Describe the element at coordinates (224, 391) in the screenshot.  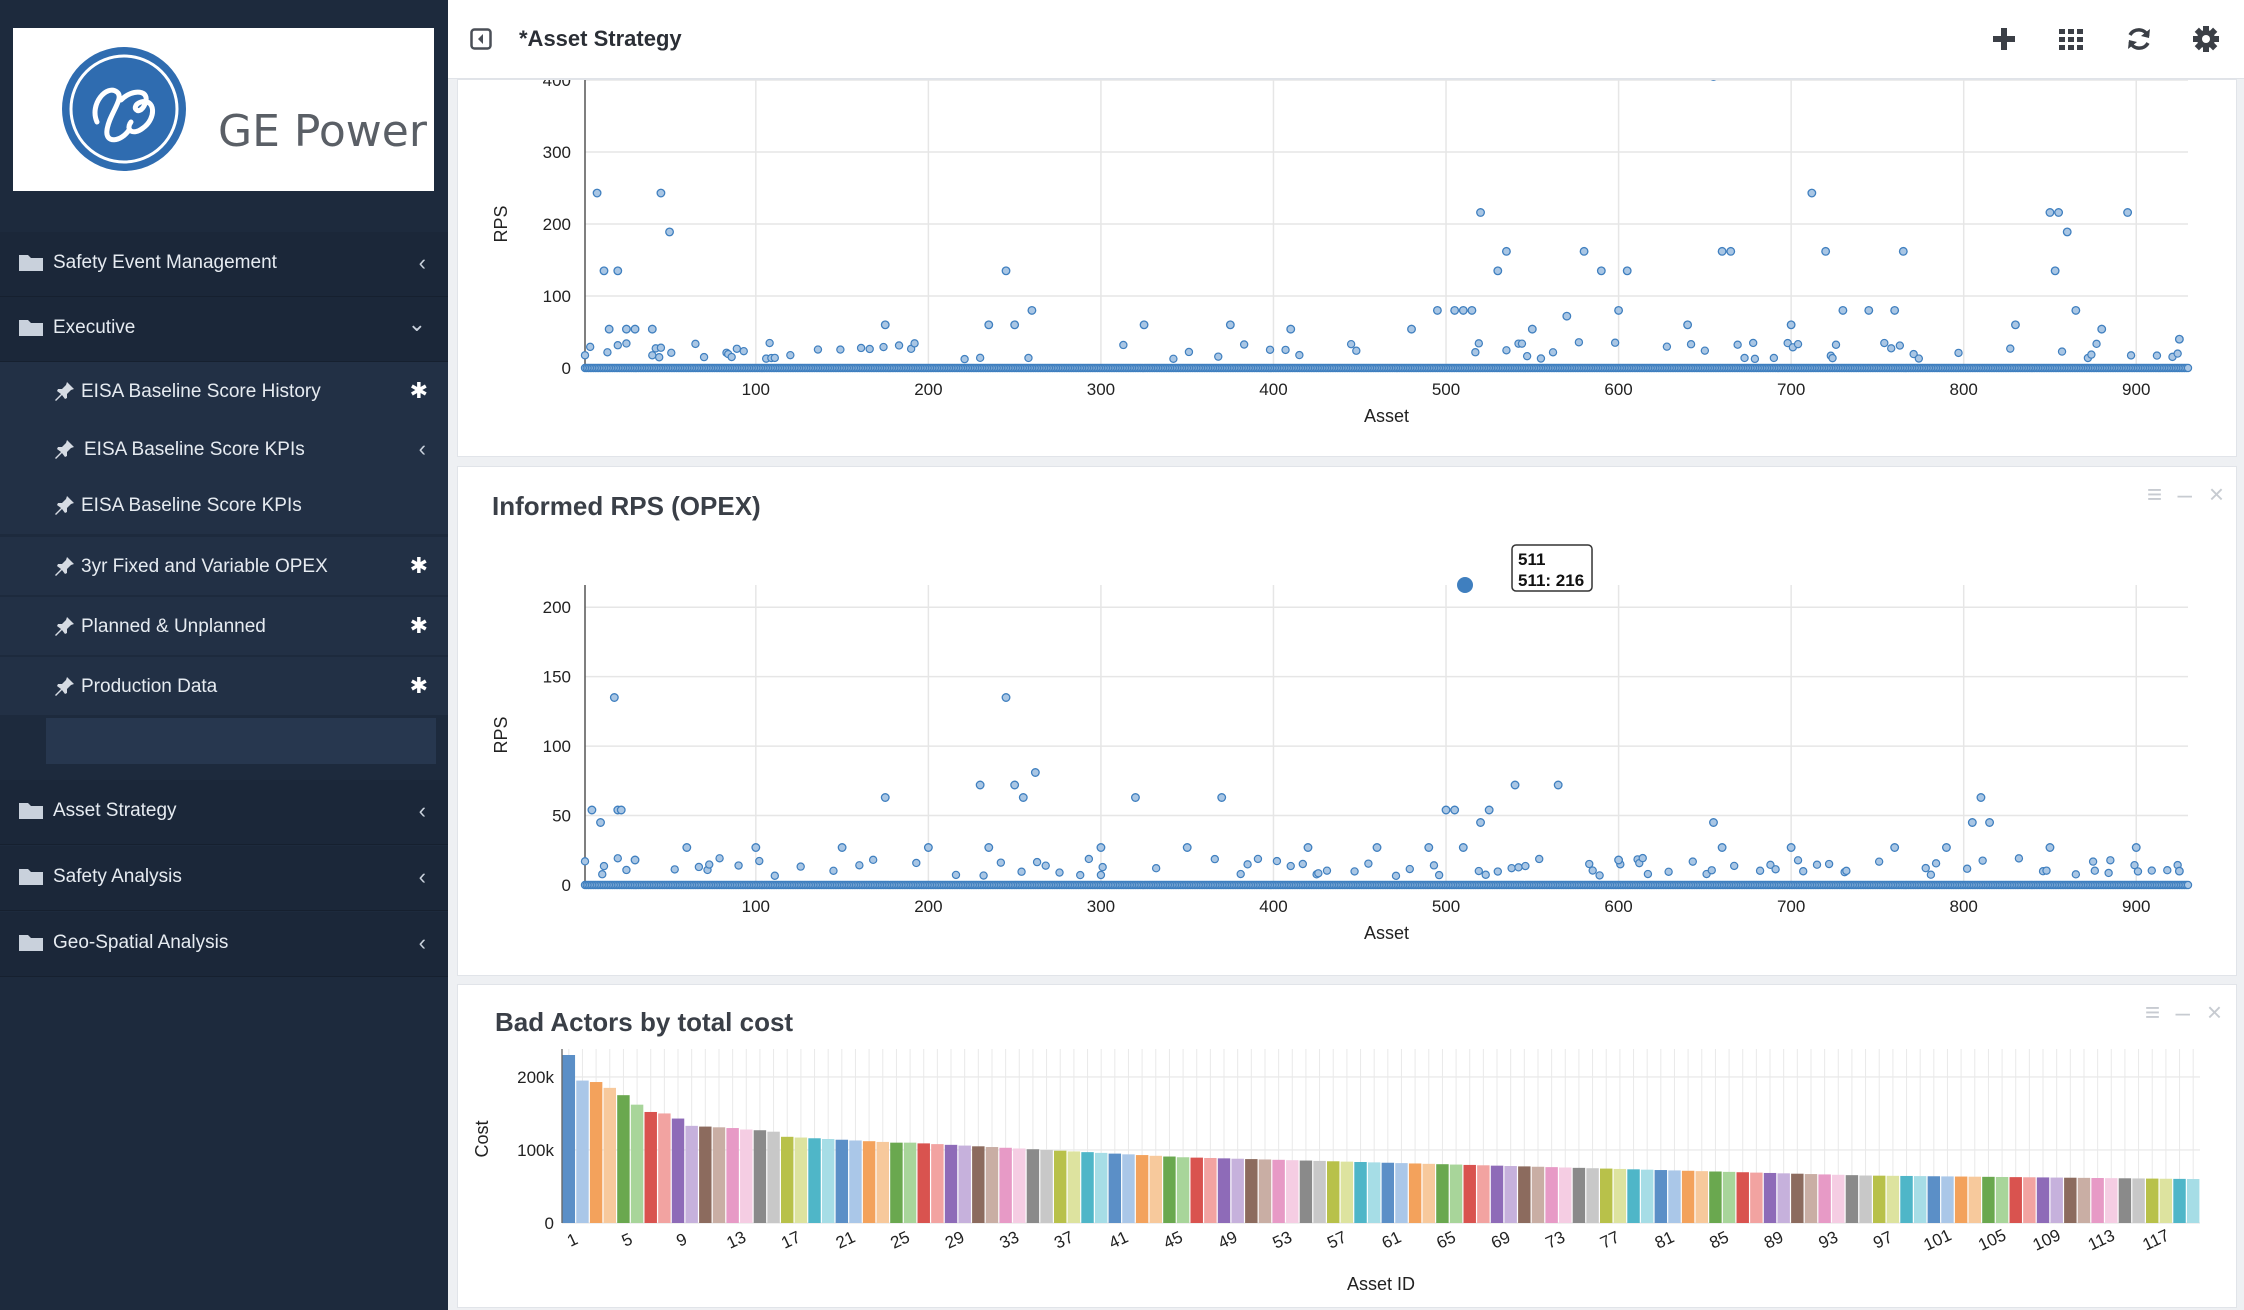
I see `sidebar-subitem-eisa-baseline-score-history: EISA Baseline Score History ✱` at that location.